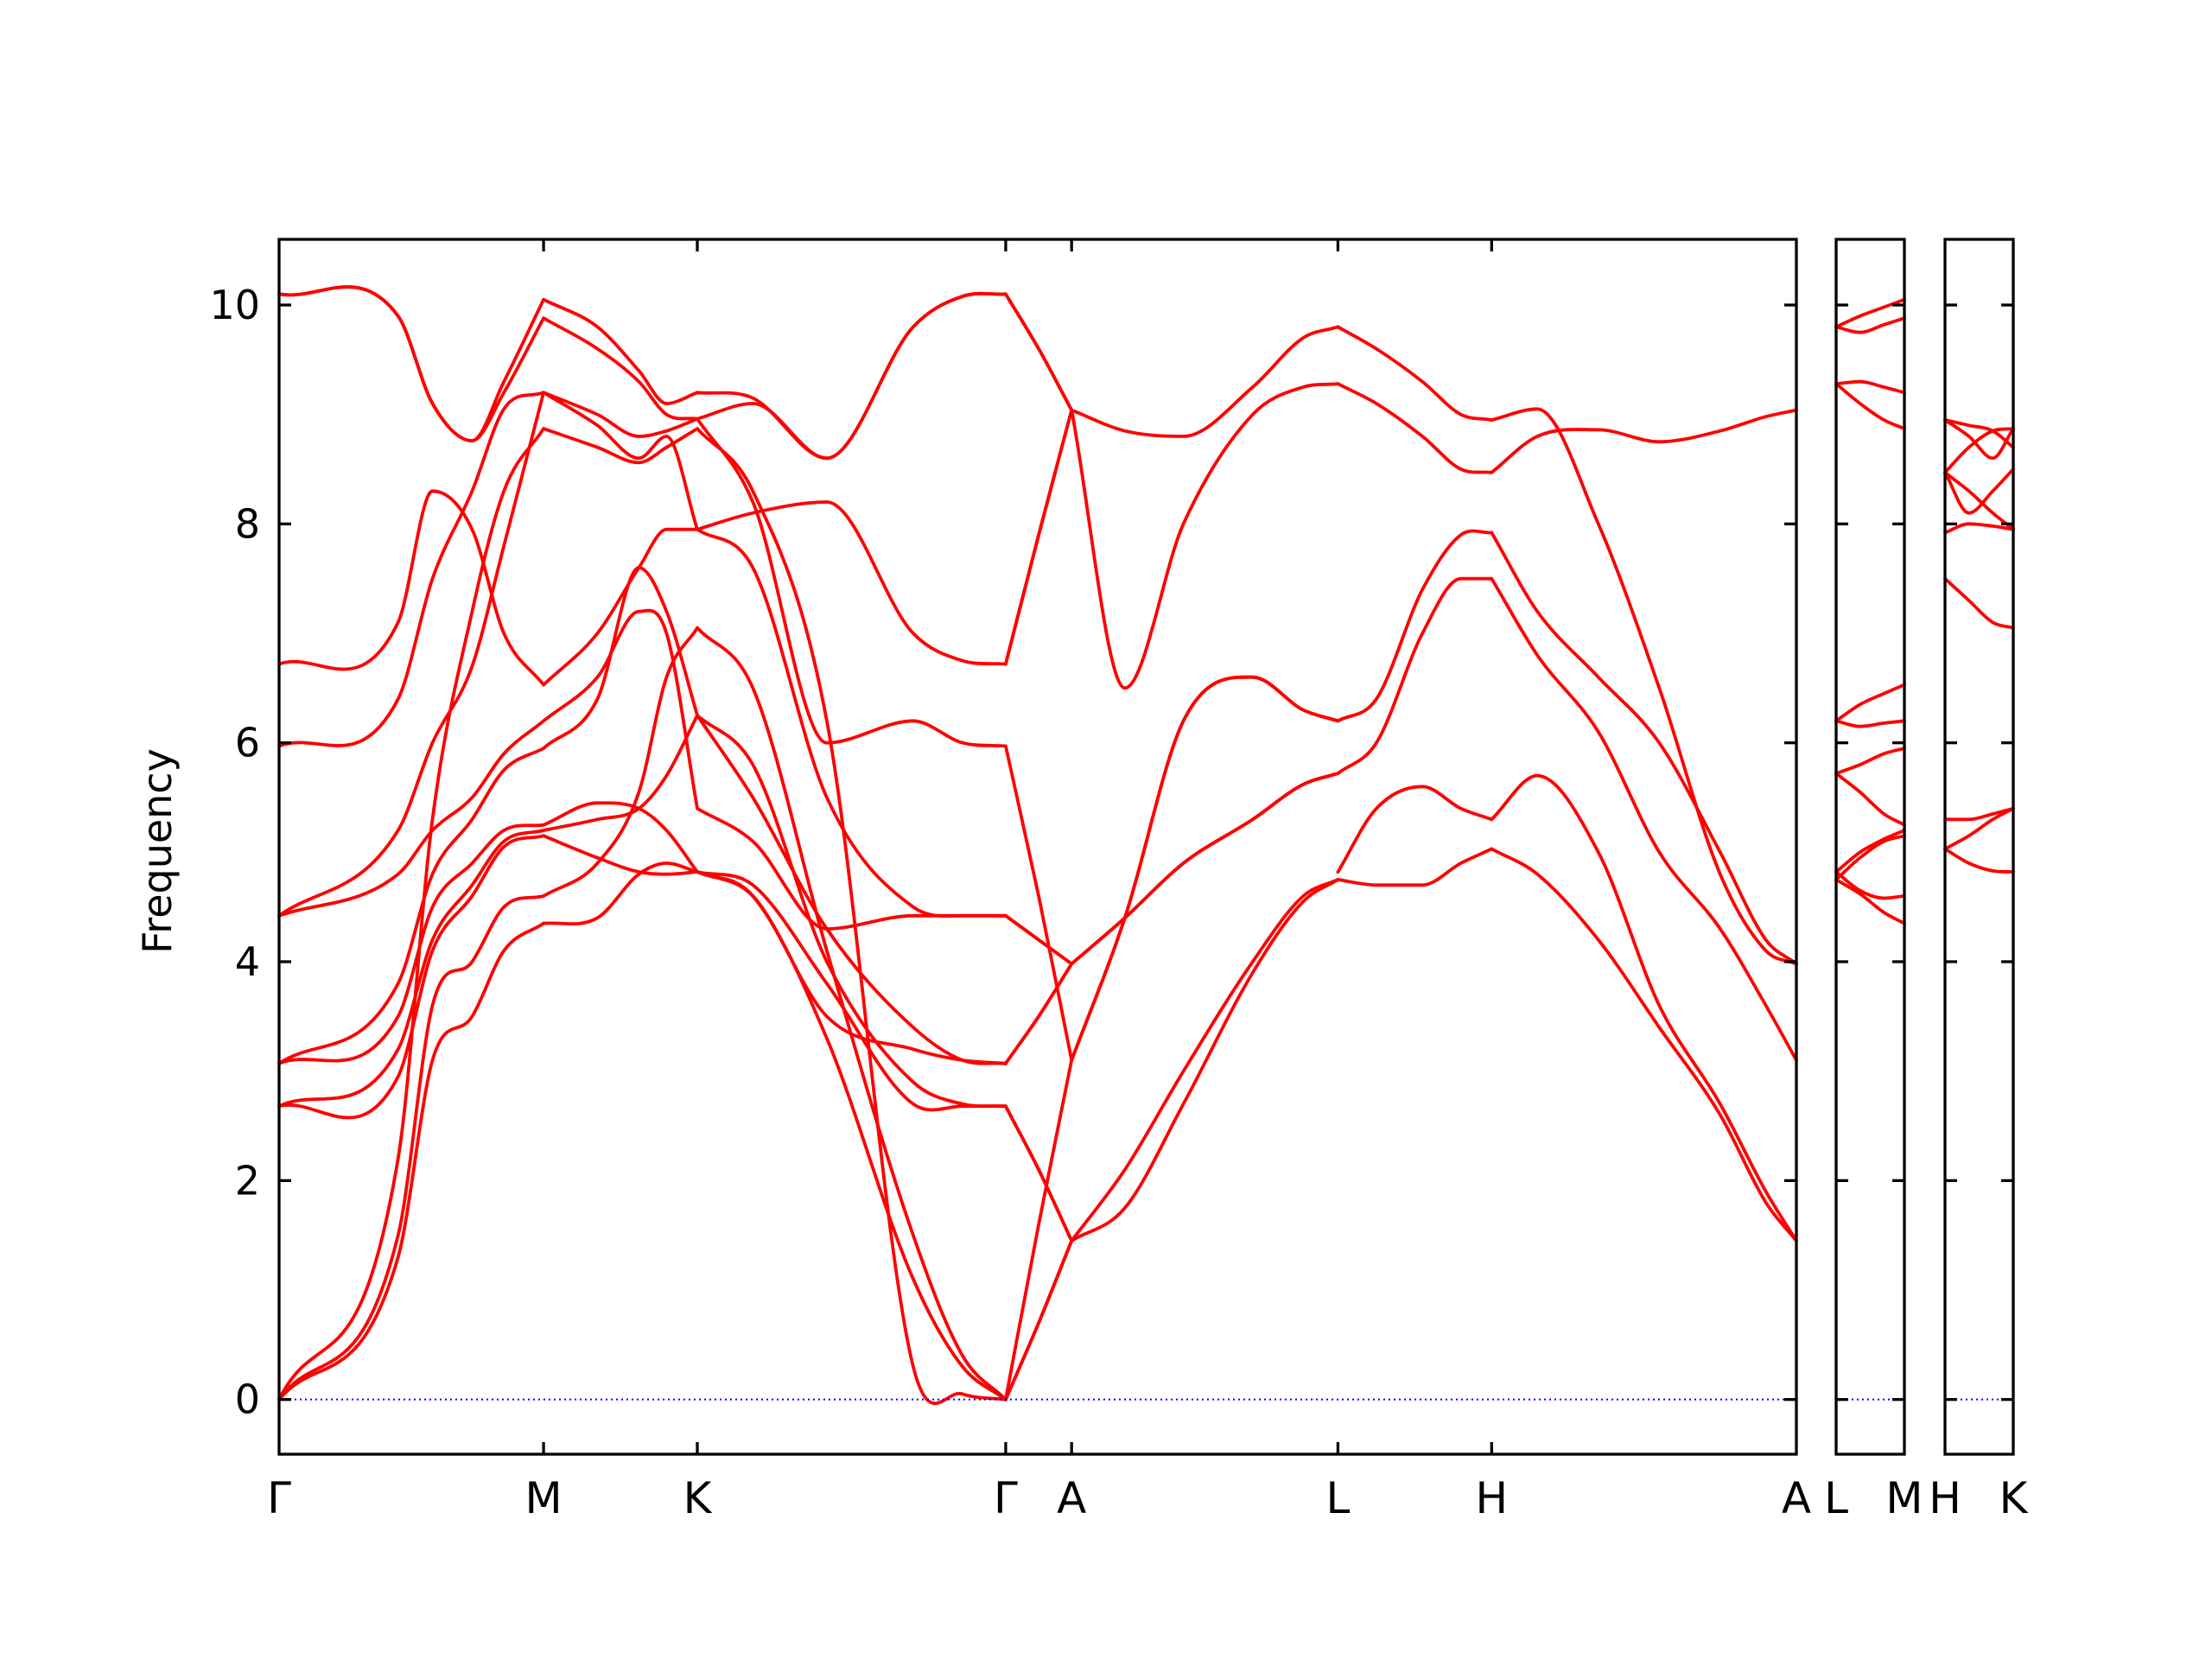  What do you see at coordinates (247, 523) in the screenshot?
I see `y-tick-label: 8` at bounding box center [247, 523].